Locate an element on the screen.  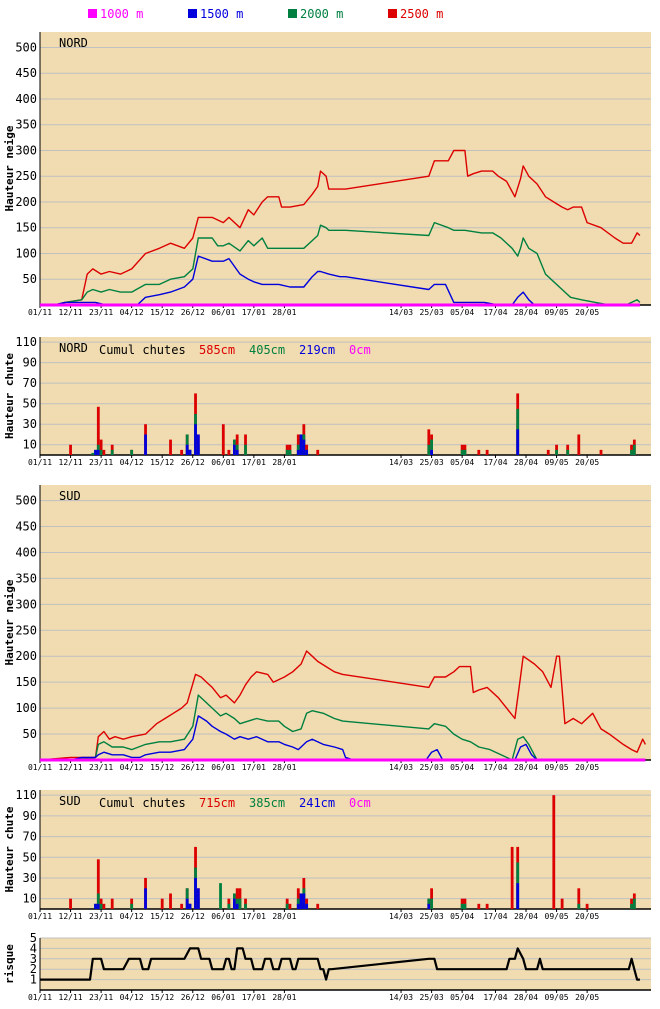
panel-title: NORD is located at coordinates (73, 348).